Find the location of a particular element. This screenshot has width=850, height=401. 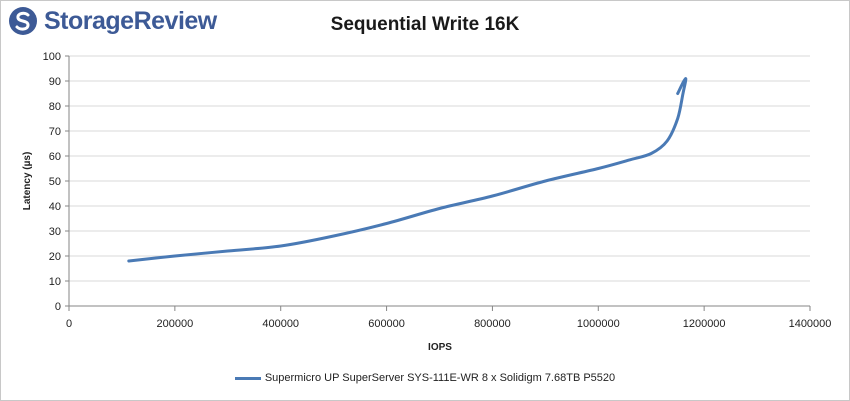

x-tick-label: 200000 is located at coordinates (174, 324).